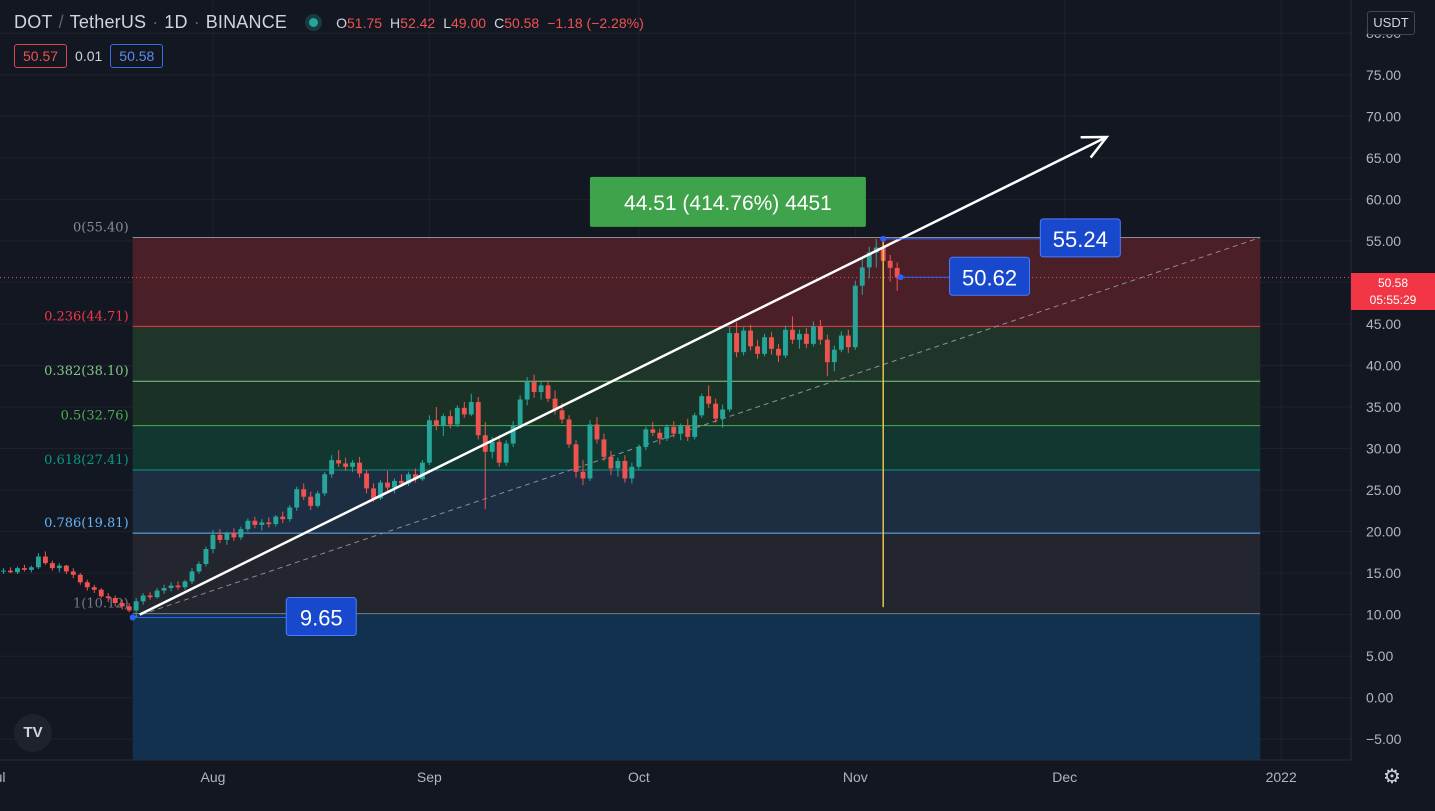 The width and height of the screenshot is (1435, 811). I want to click on price-tick-label: 20.00, so click(1383, 532).